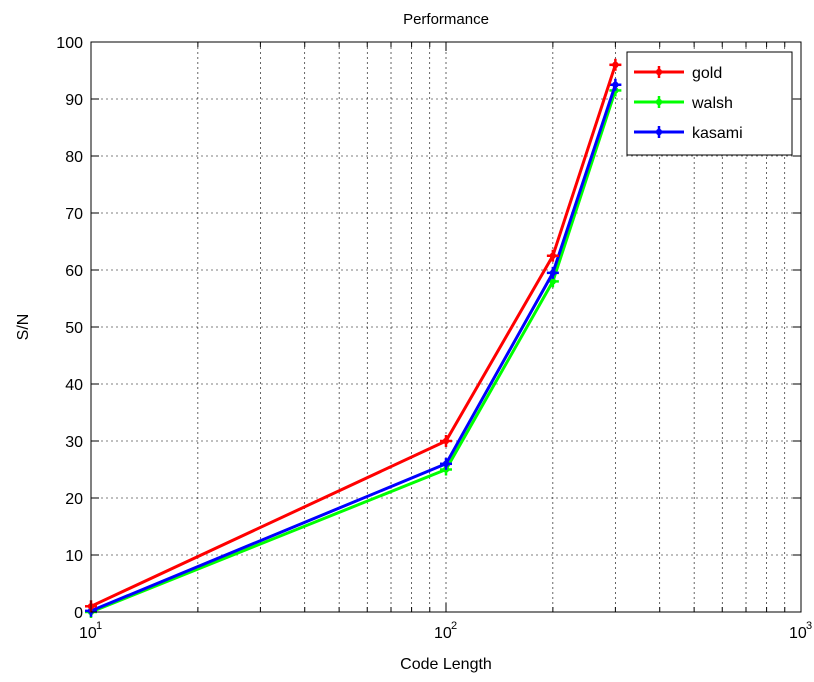  Describe the element at coordinates (74, 157) in the screenshot. I see `y-tick-label: 80` at that location.